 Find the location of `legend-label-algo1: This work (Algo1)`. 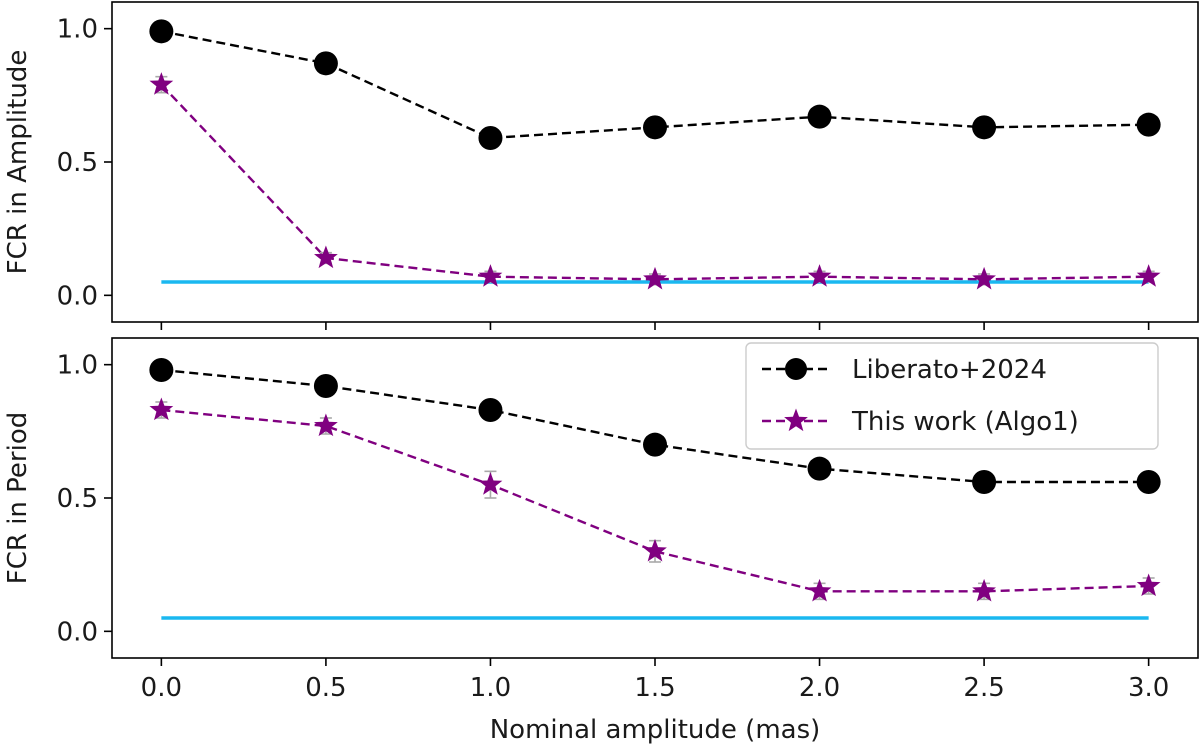

legend-label-algo1: This work (Algo1) is located at coordinates (965, 422).